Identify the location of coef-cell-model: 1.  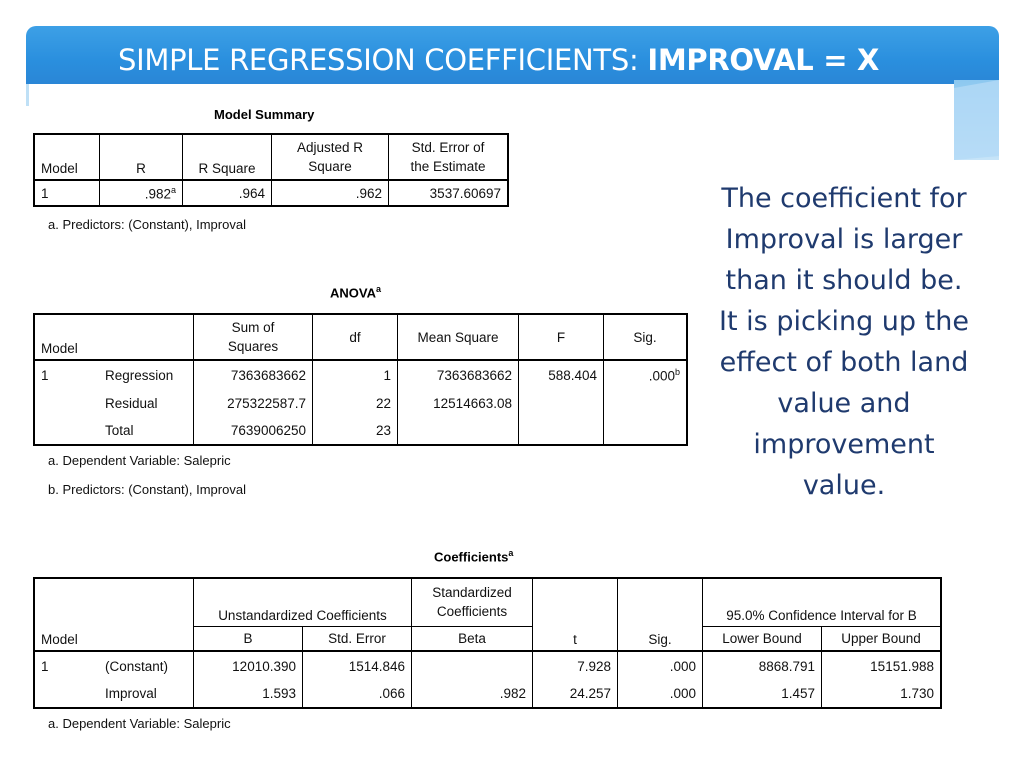
(66, 665).